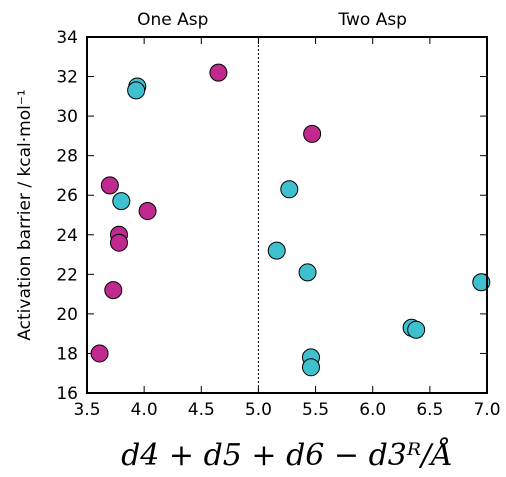 The image size is (506, 477). Describe the element at coordinates (67, 78) in the screenshot. I see `y-tick-label: 32` at that location.